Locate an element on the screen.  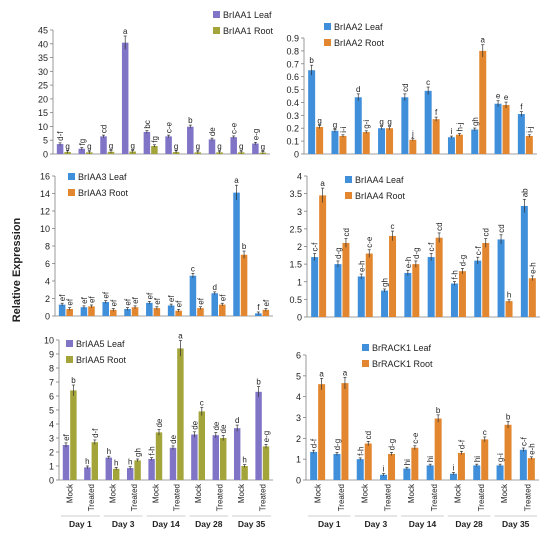
y-tick-label: 0 is located at coordinates (51, 481).